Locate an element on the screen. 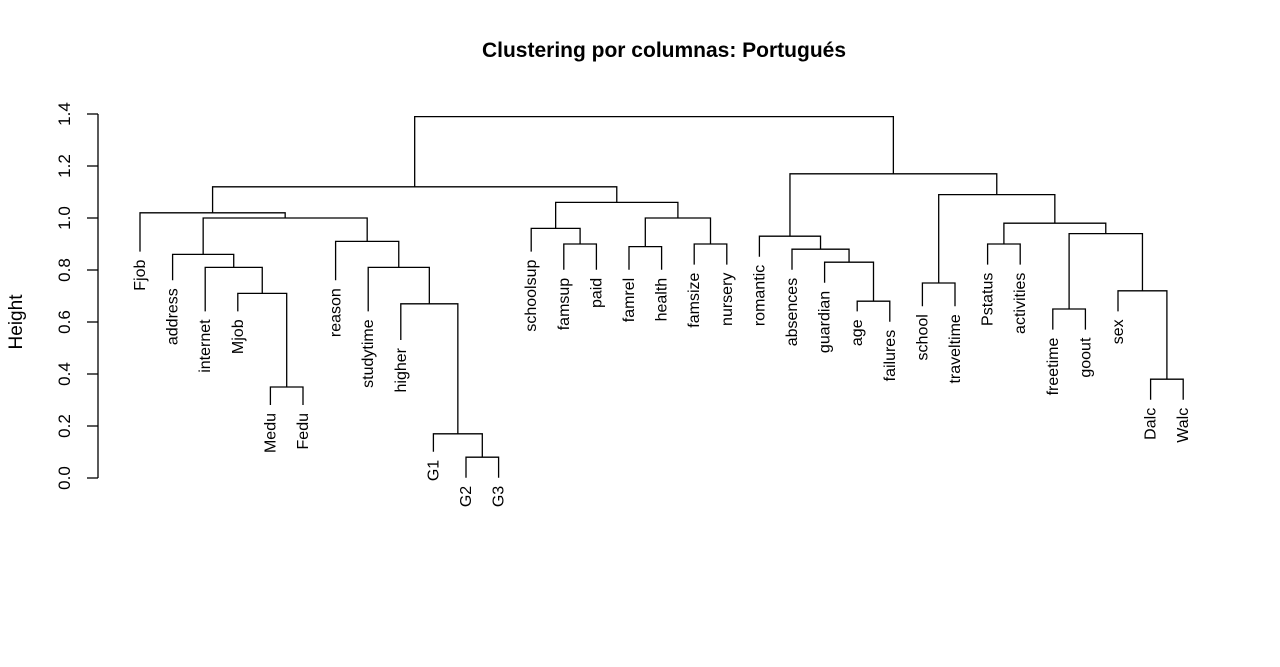  leaf-label-higher: higher is located at coordinates (401, 369).